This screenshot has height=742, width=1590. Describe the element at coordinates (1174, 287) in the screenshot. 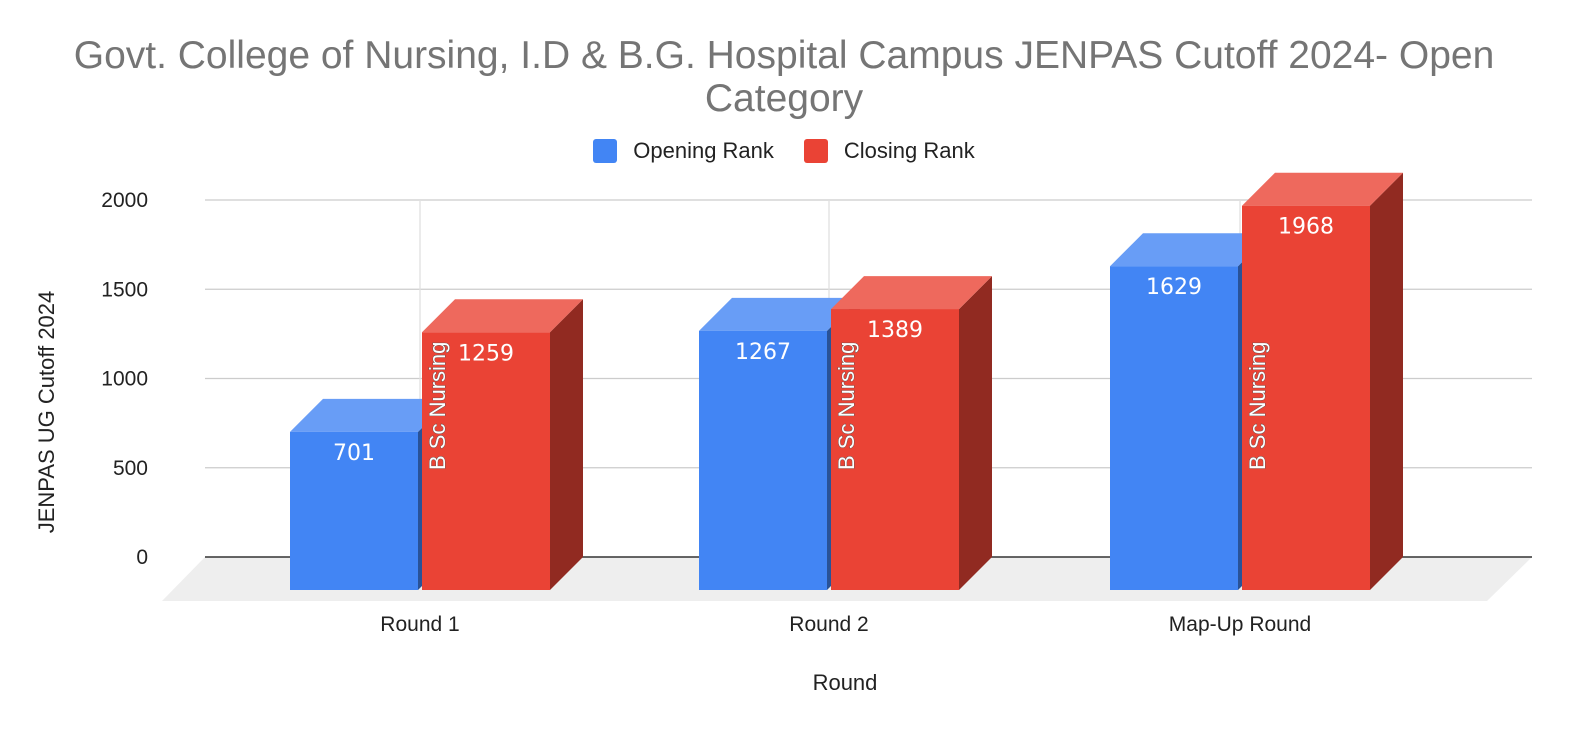

I see `data-label-opening-rank: 1629` at that location.